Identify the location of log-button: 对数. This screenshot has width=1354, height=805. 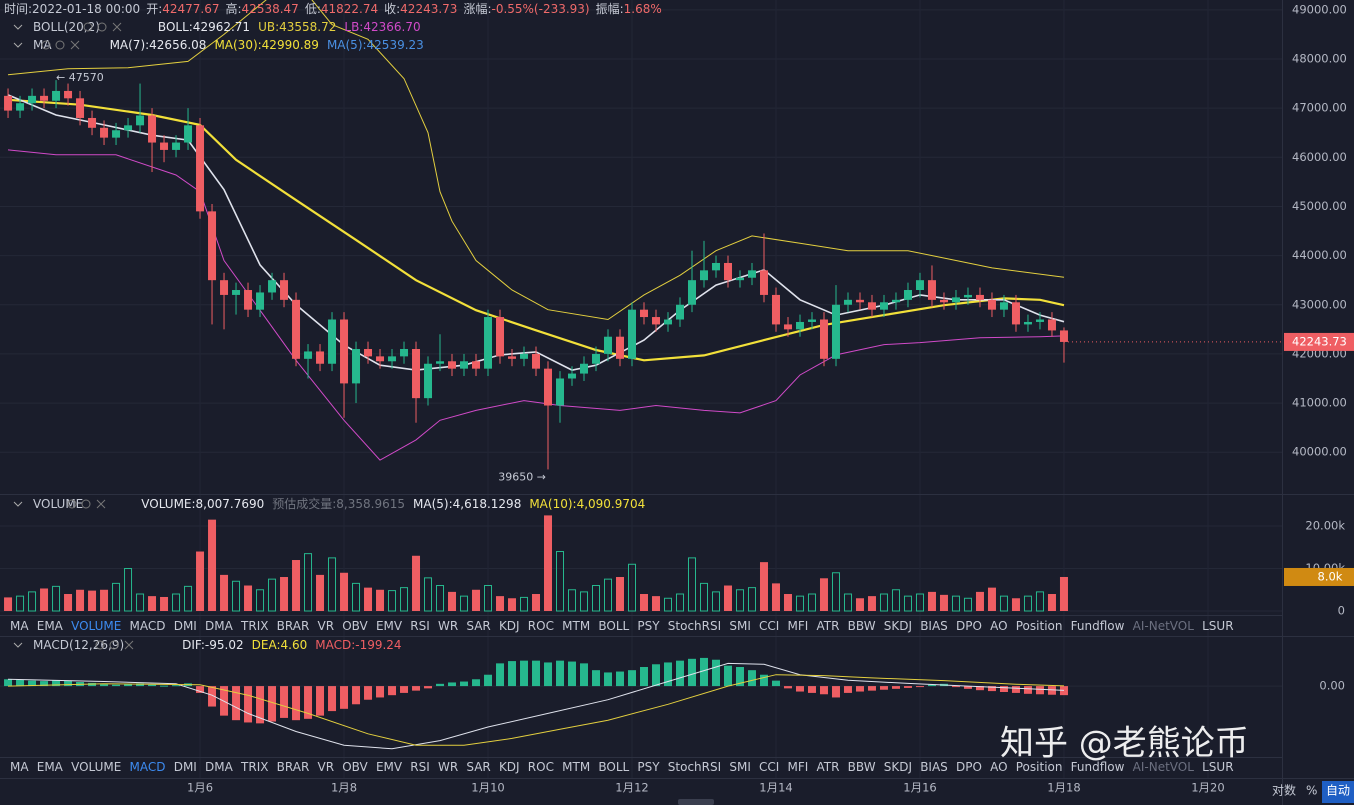
(1284, 790).